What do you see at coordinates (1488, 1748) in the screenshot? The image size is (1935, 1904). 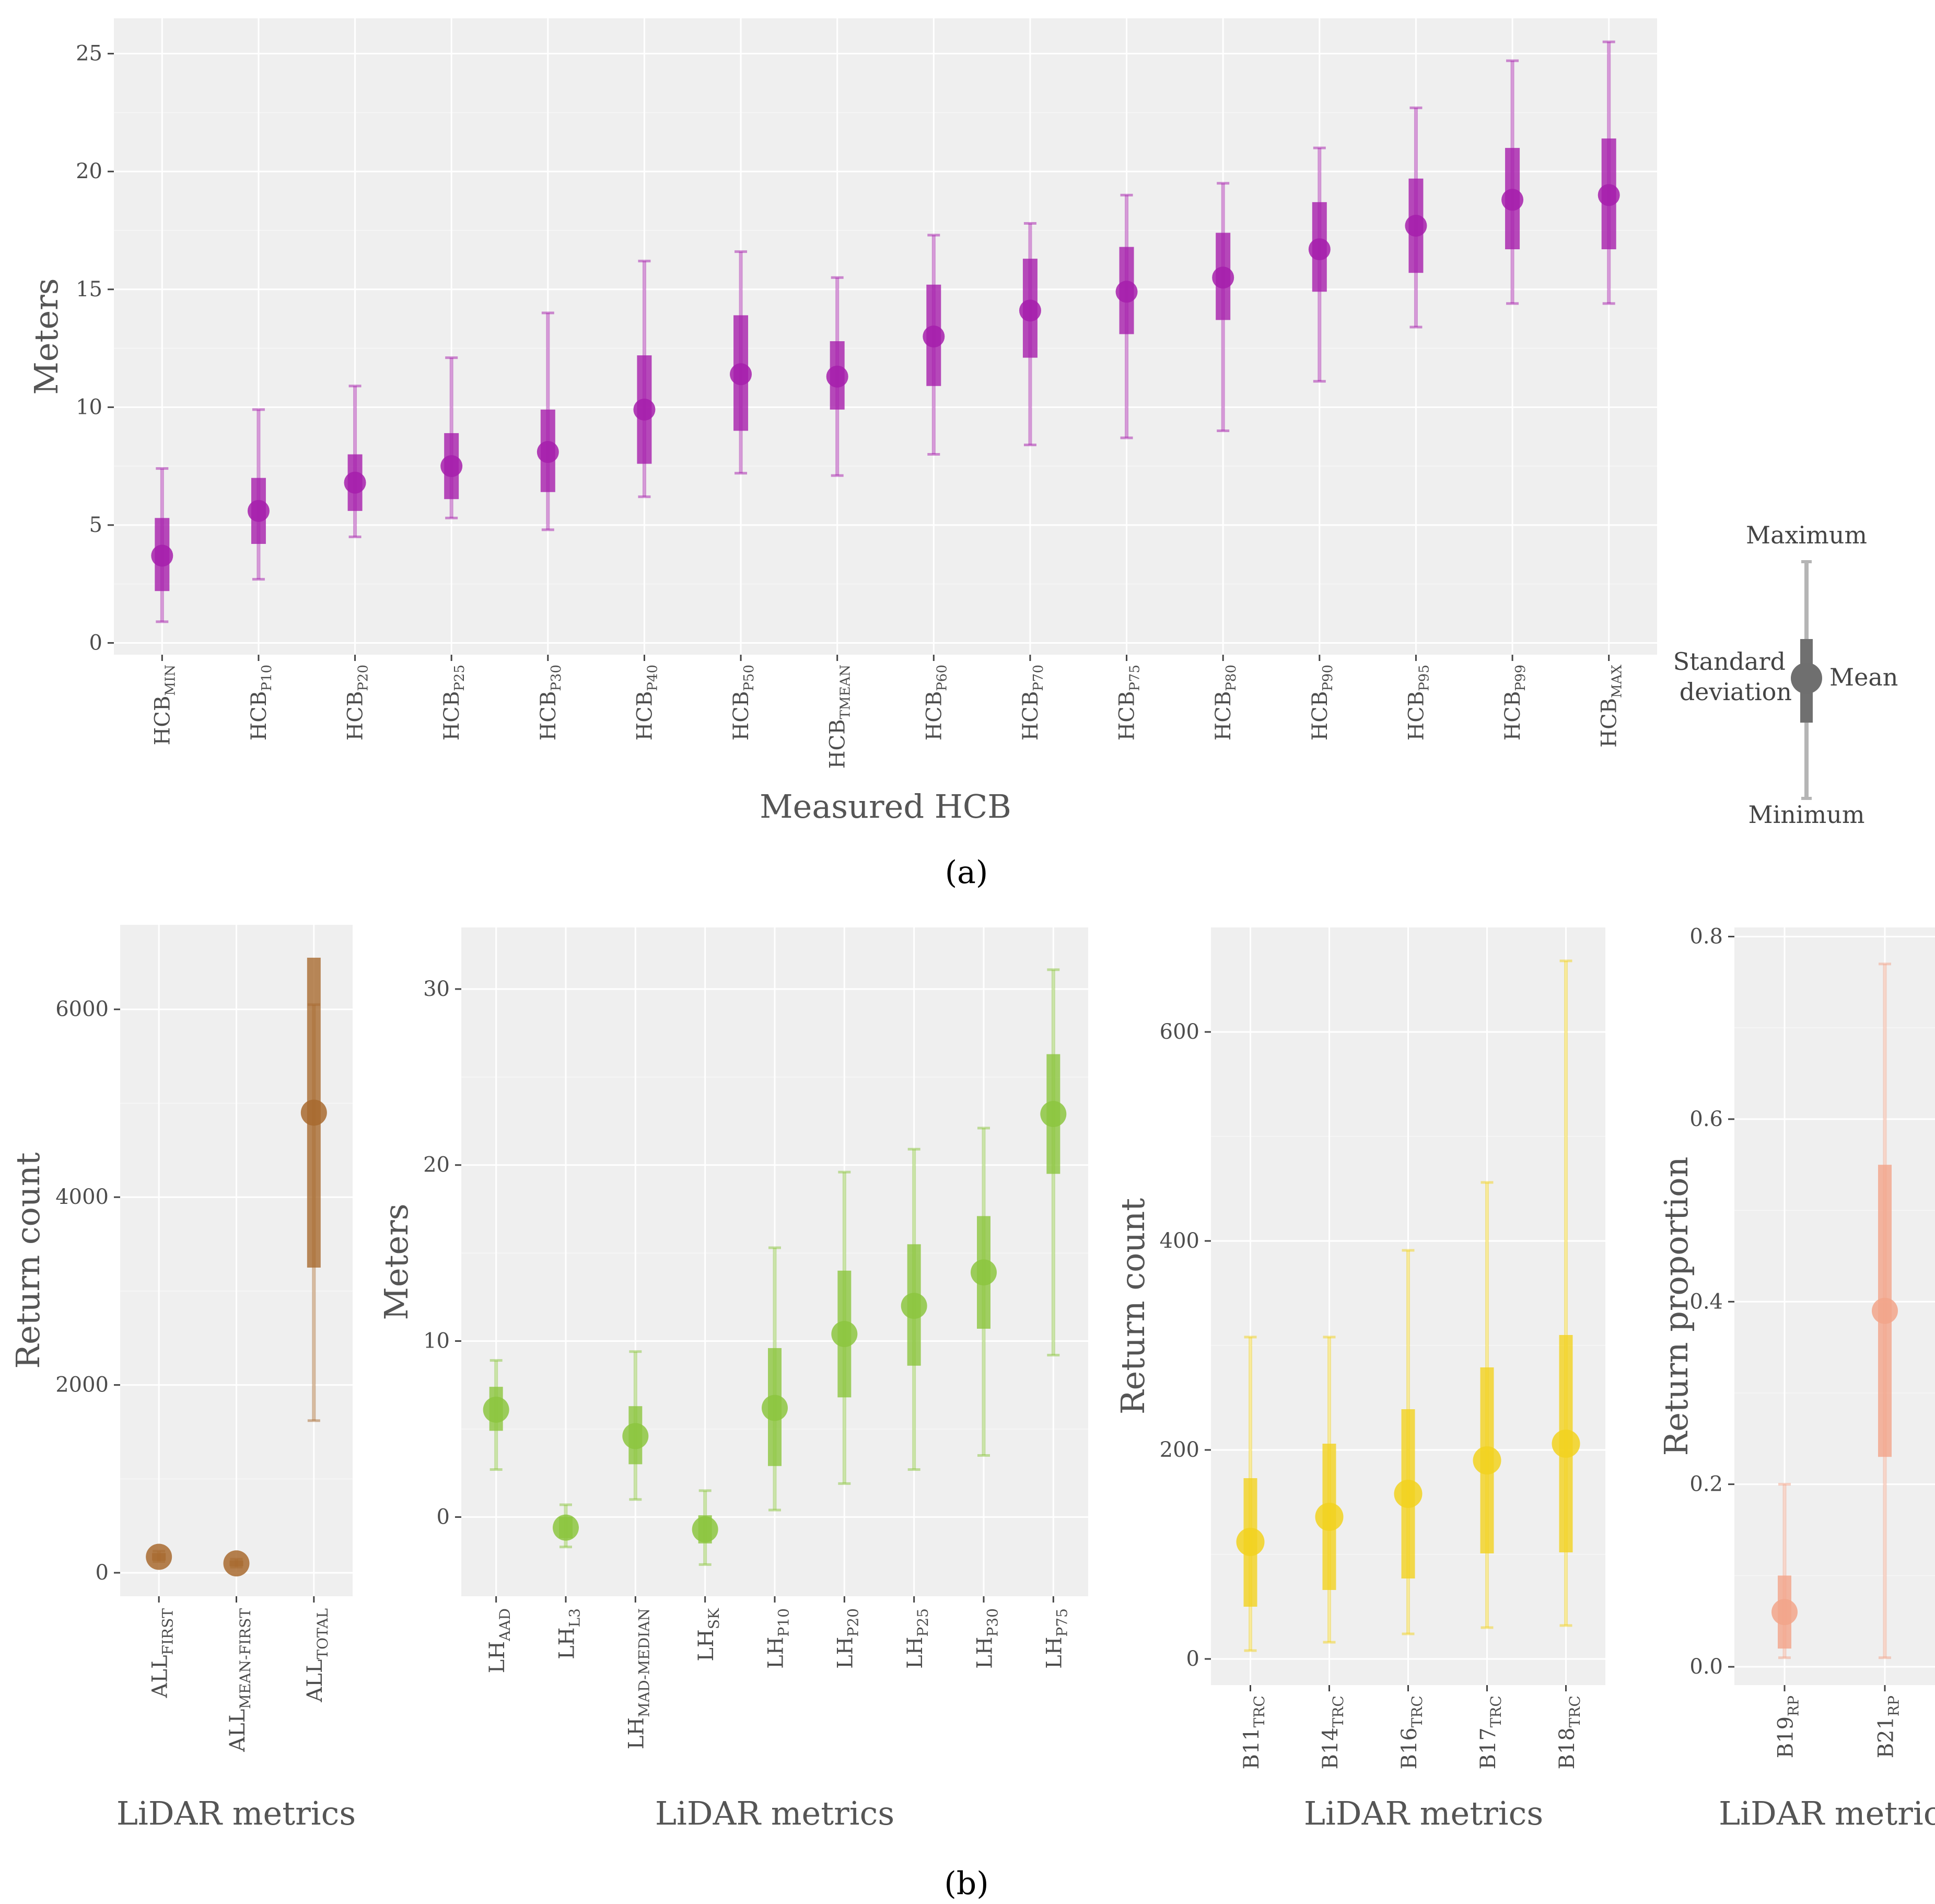 I see `category-base: B17` at bounding box center [1488, 1748].